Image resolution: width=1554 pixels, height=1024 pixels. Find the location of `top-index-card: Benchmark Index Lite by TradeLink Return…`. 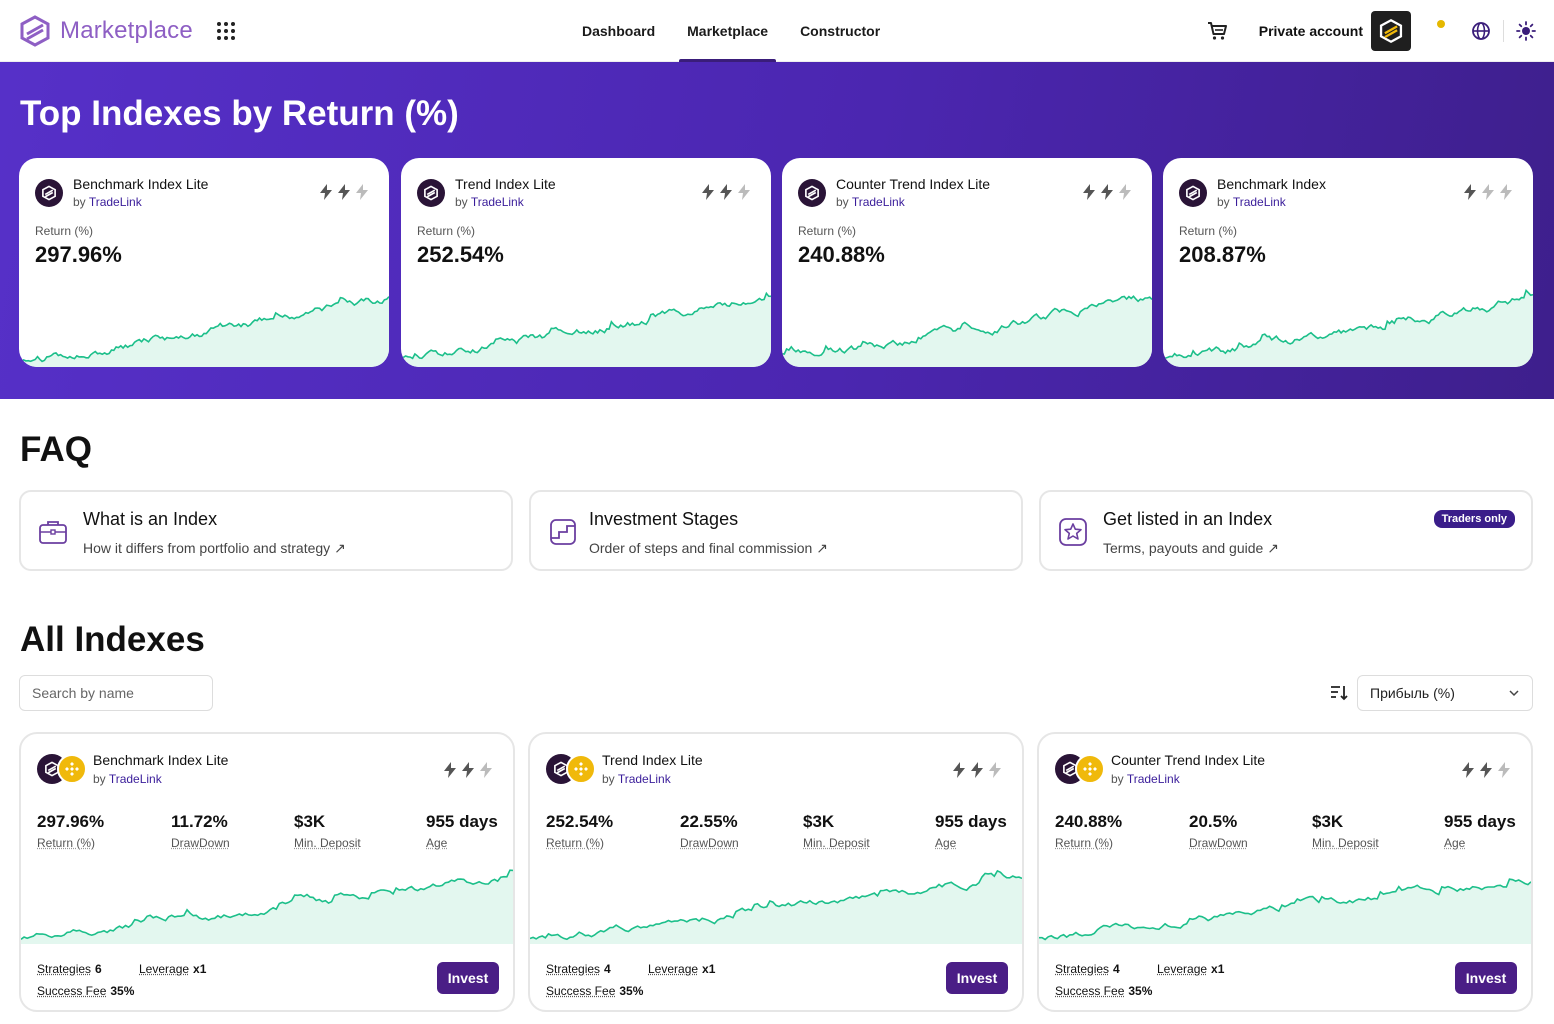

top-index-card: Benchmark Index Lite by TradeLink Return… is located at coordinates (204, 262).